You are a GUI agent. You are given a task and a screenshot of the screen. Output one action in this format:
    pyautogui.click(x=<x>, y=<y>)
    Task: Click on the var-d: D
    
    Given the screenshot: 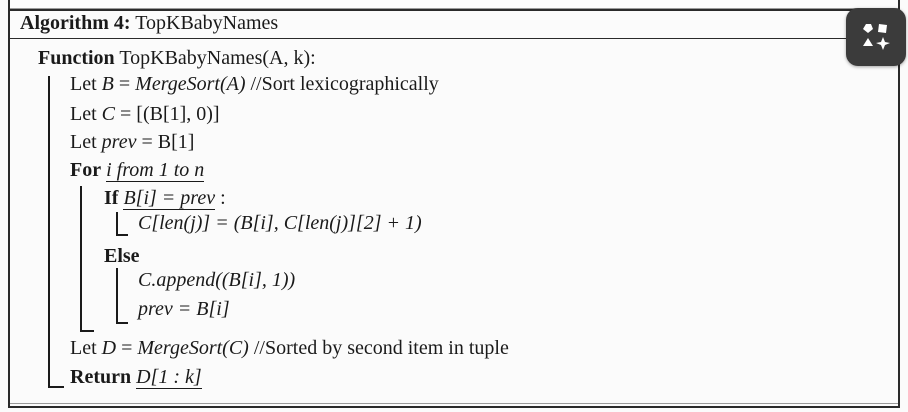 What is the action you would take?
    pyautogui.click(x=109, y=348)
    